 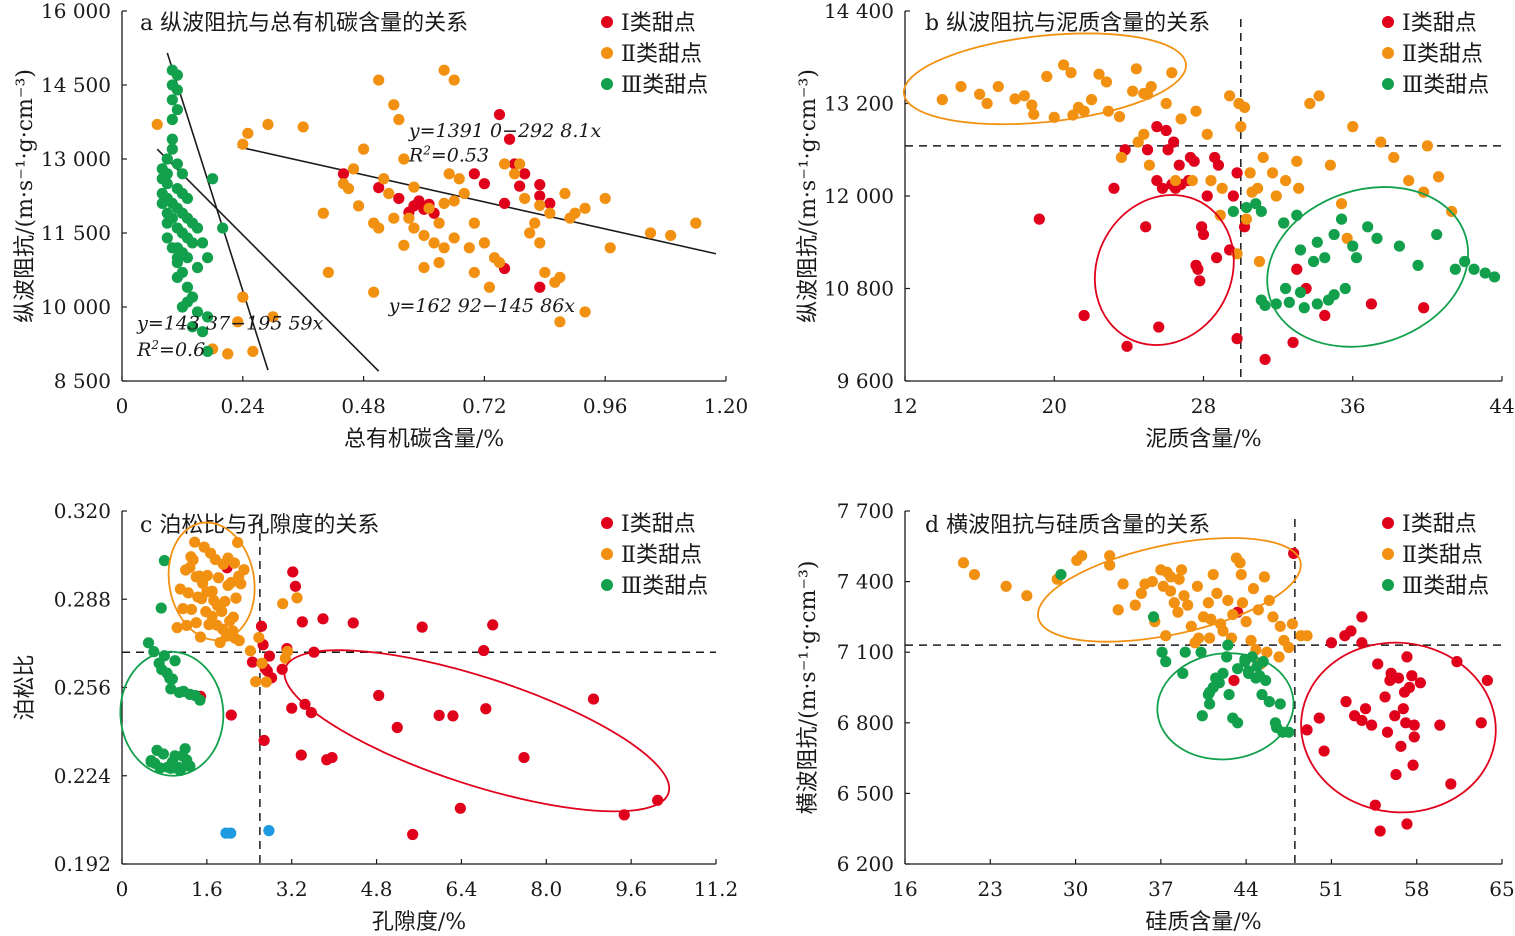 What do you see at coordinates (808, 688) in the screenshot?
I see `y-axis-title: 横波阻抗/(m·s⁻¹·g·cm⁻³)` at bounding box center [808, 688].